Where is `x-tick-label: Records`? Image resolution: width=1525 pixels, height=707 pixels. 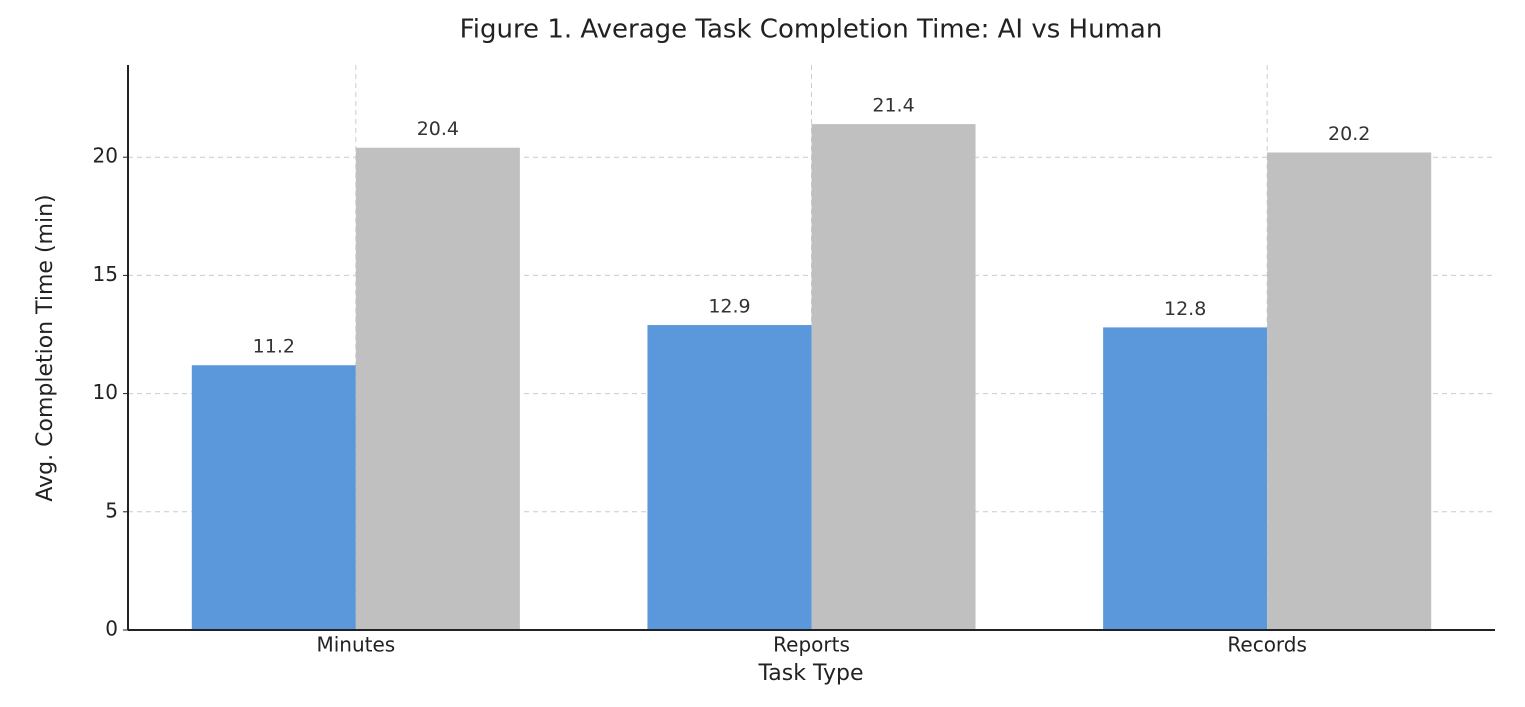
x-tick-label: Records is located at coordinates (1267, 645).